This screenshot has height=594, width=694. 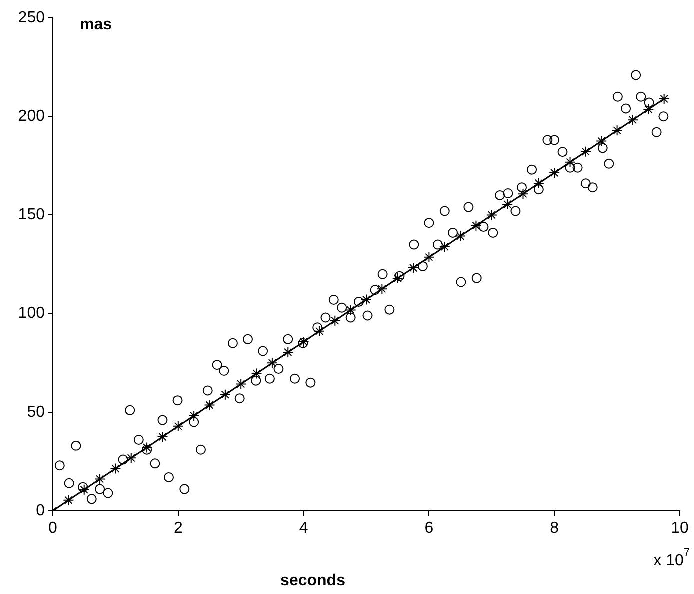 What do you see at coordinates (680, 529) in the screenshot?
I see `x-tick-label: 10` at bounding box center [680, 529].